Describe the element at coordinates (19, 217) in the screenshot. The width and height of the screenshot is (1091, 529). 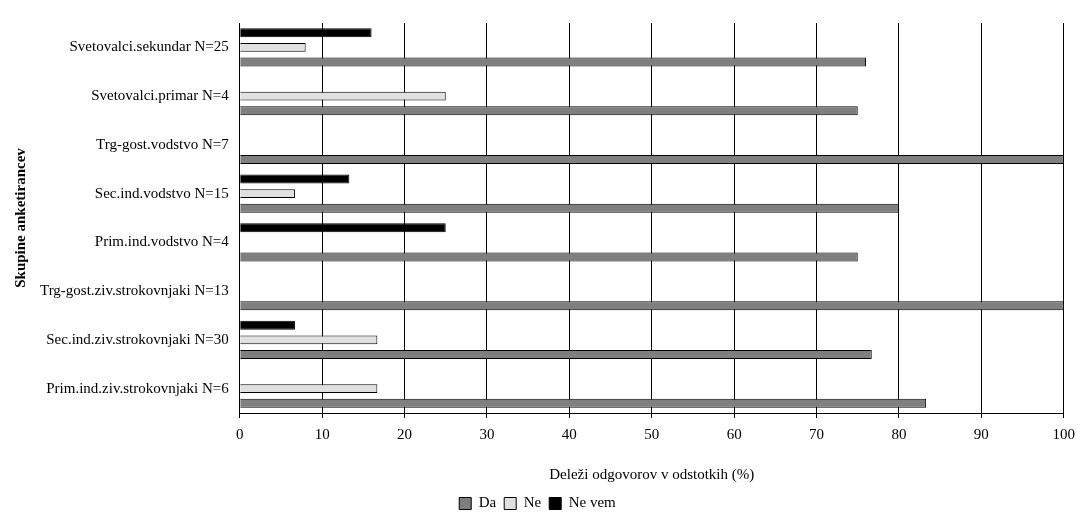
I see `y-axis-title: Skupine anketirancev` at that location.